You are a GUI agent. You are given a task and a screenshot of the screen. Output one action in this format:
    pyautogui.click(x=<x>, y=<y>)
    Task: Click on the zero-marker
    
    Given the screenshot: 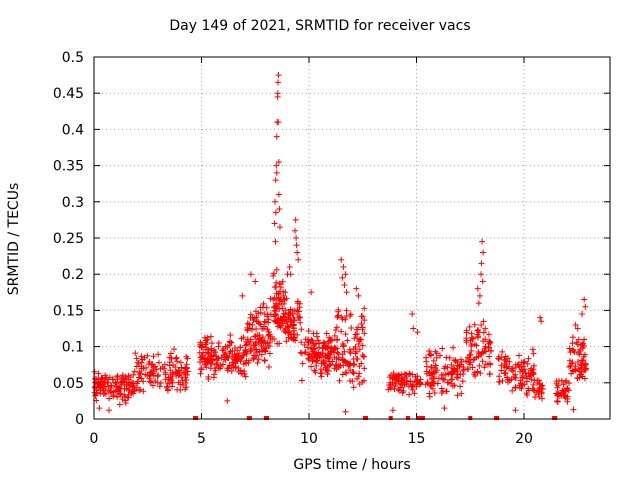 What is the action you would take?
    pyautogui.click(x=249, y=418)
    